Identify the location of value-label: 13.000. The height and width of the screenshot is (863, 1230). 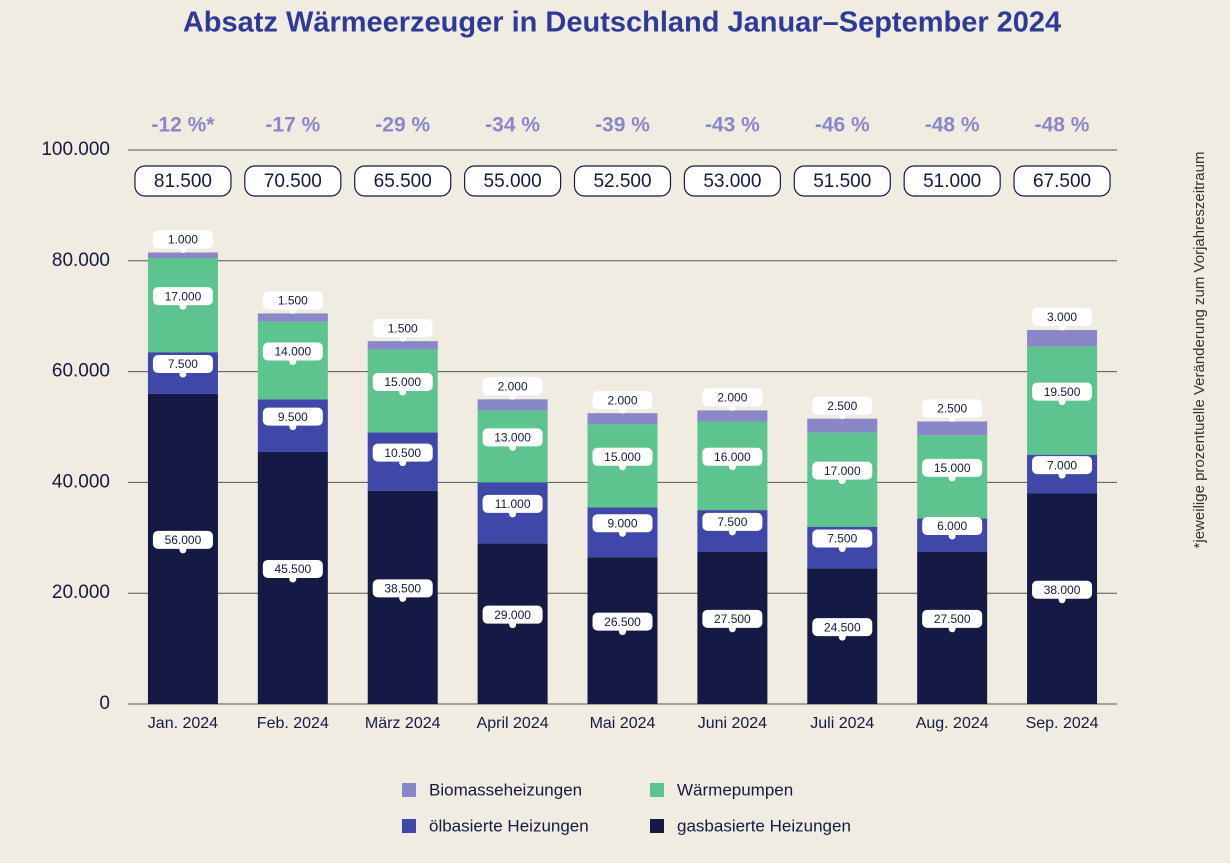
(512, 438).